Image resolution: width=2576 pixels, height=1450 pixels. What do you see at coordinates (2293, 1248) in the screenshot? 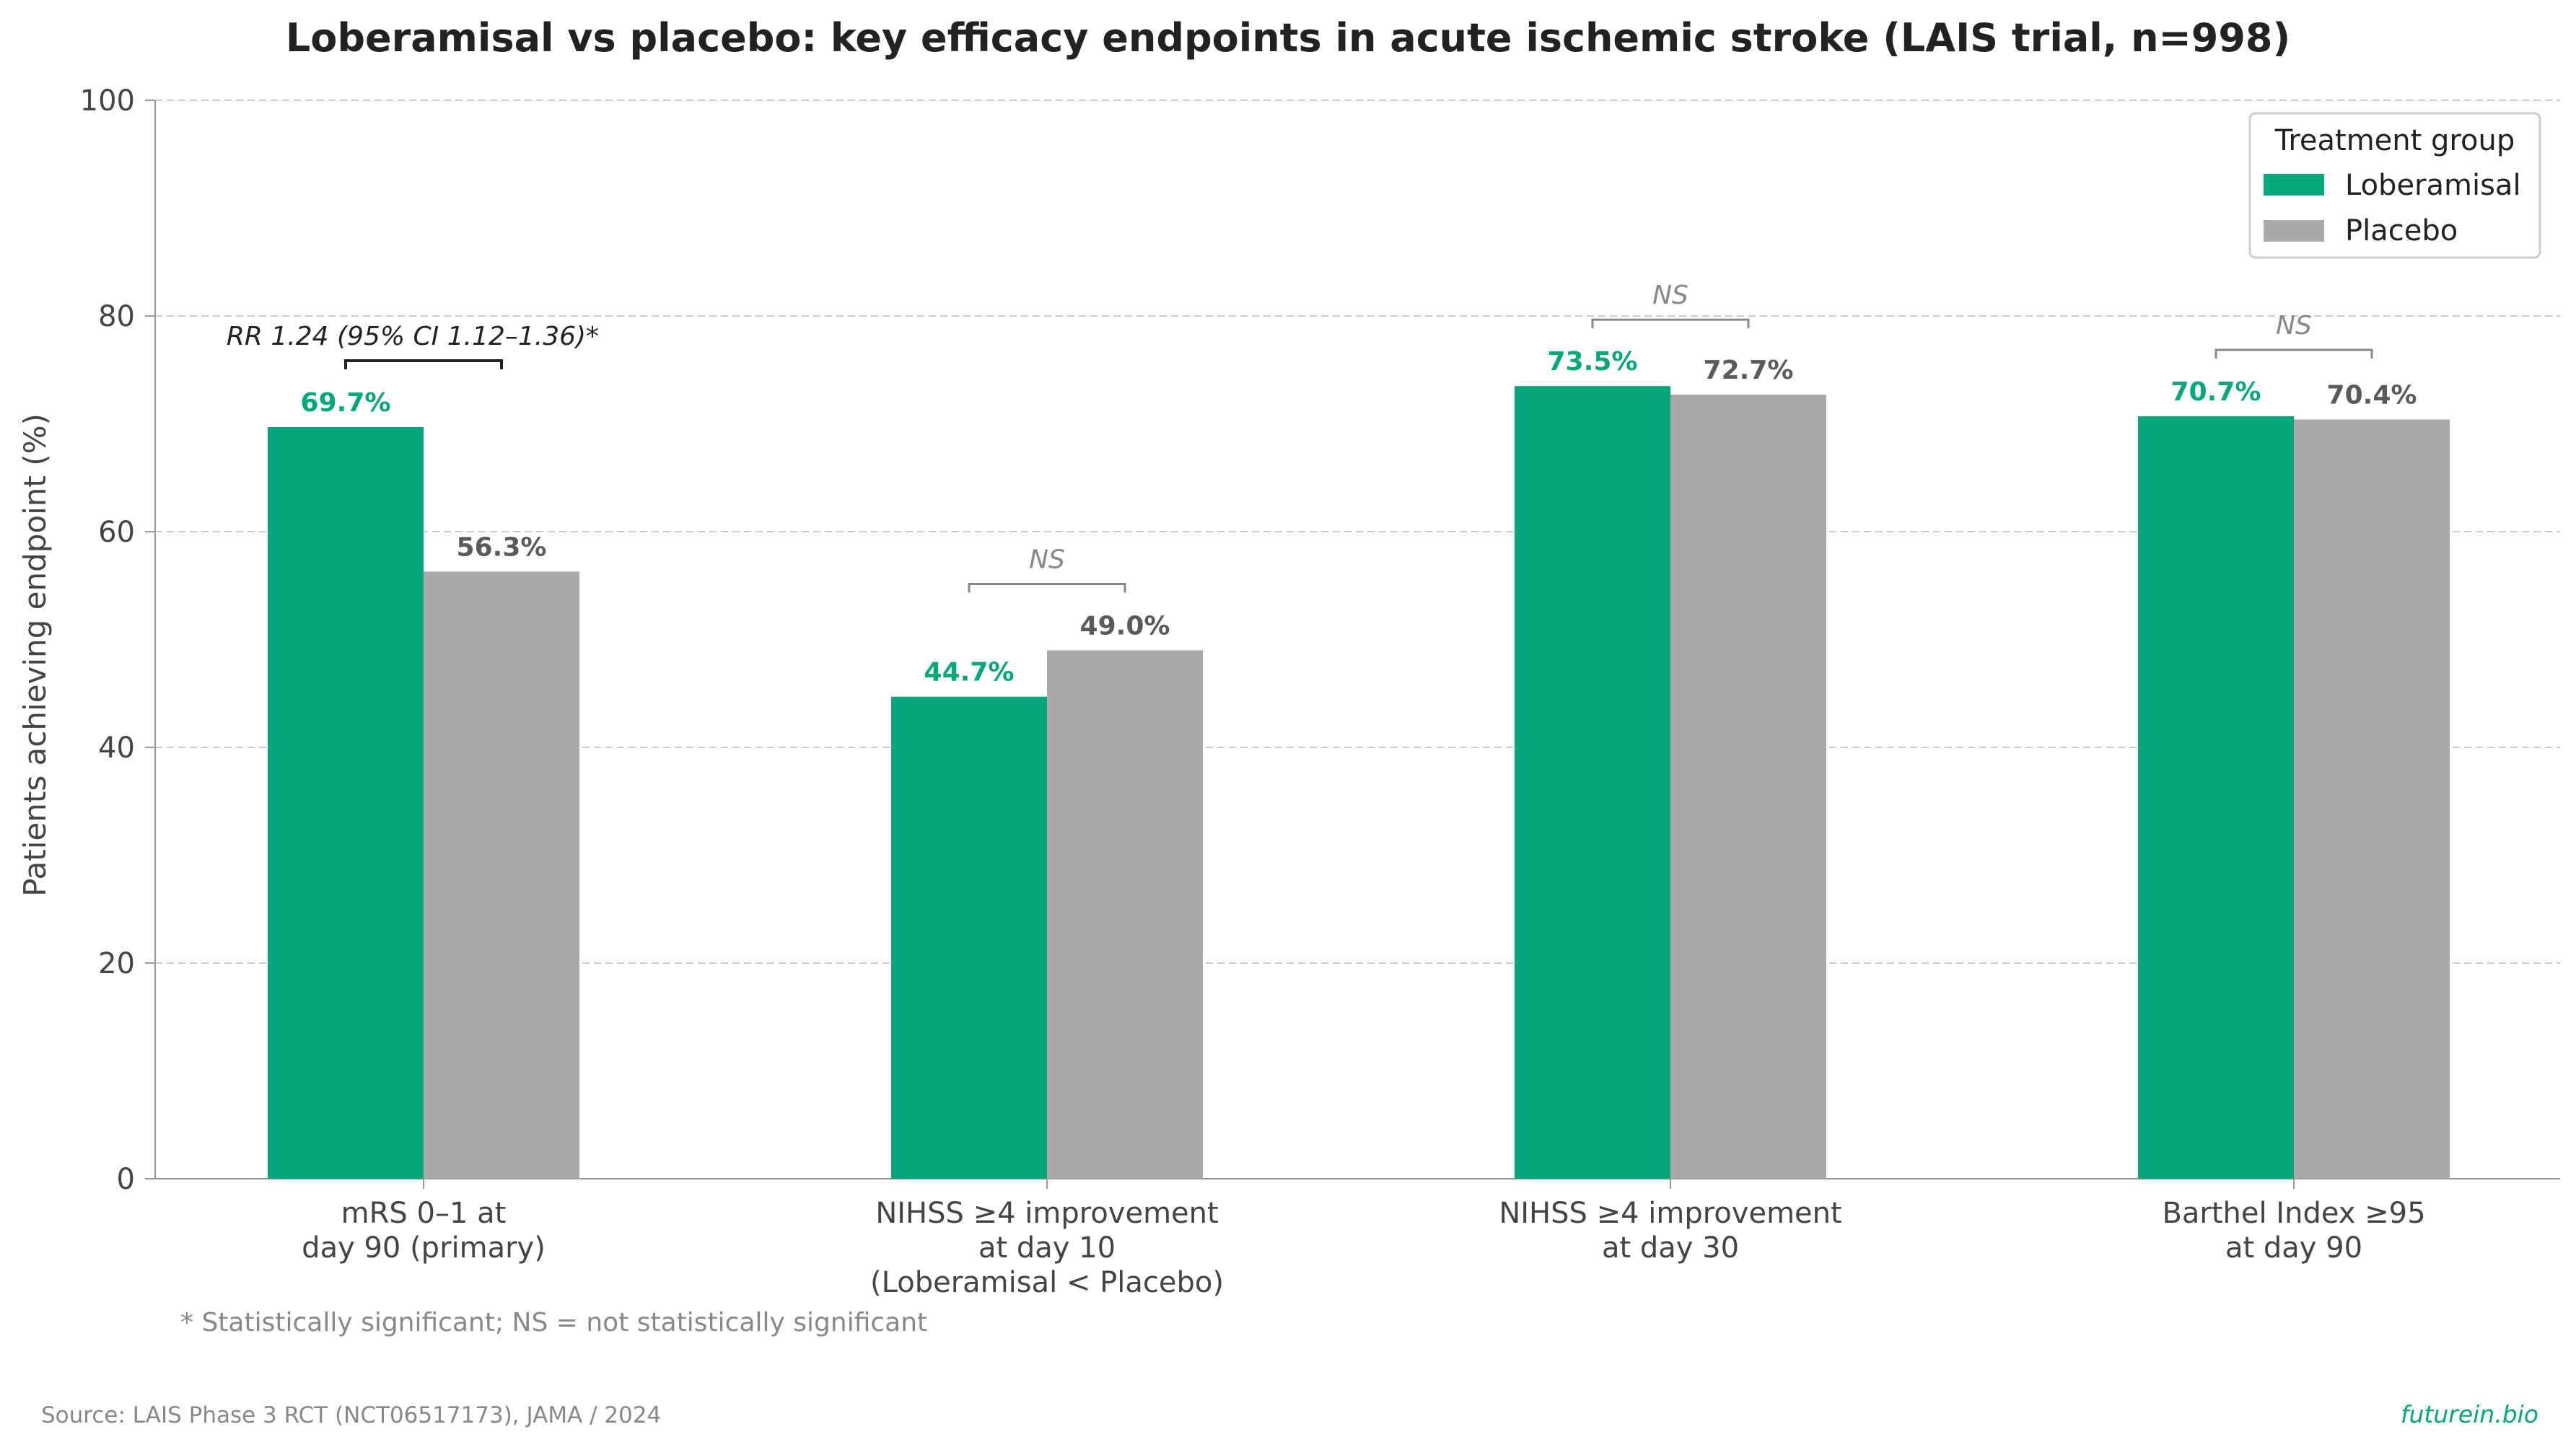
I see `x-tick-label: at day 90` at bounding box center [2293, 1248].